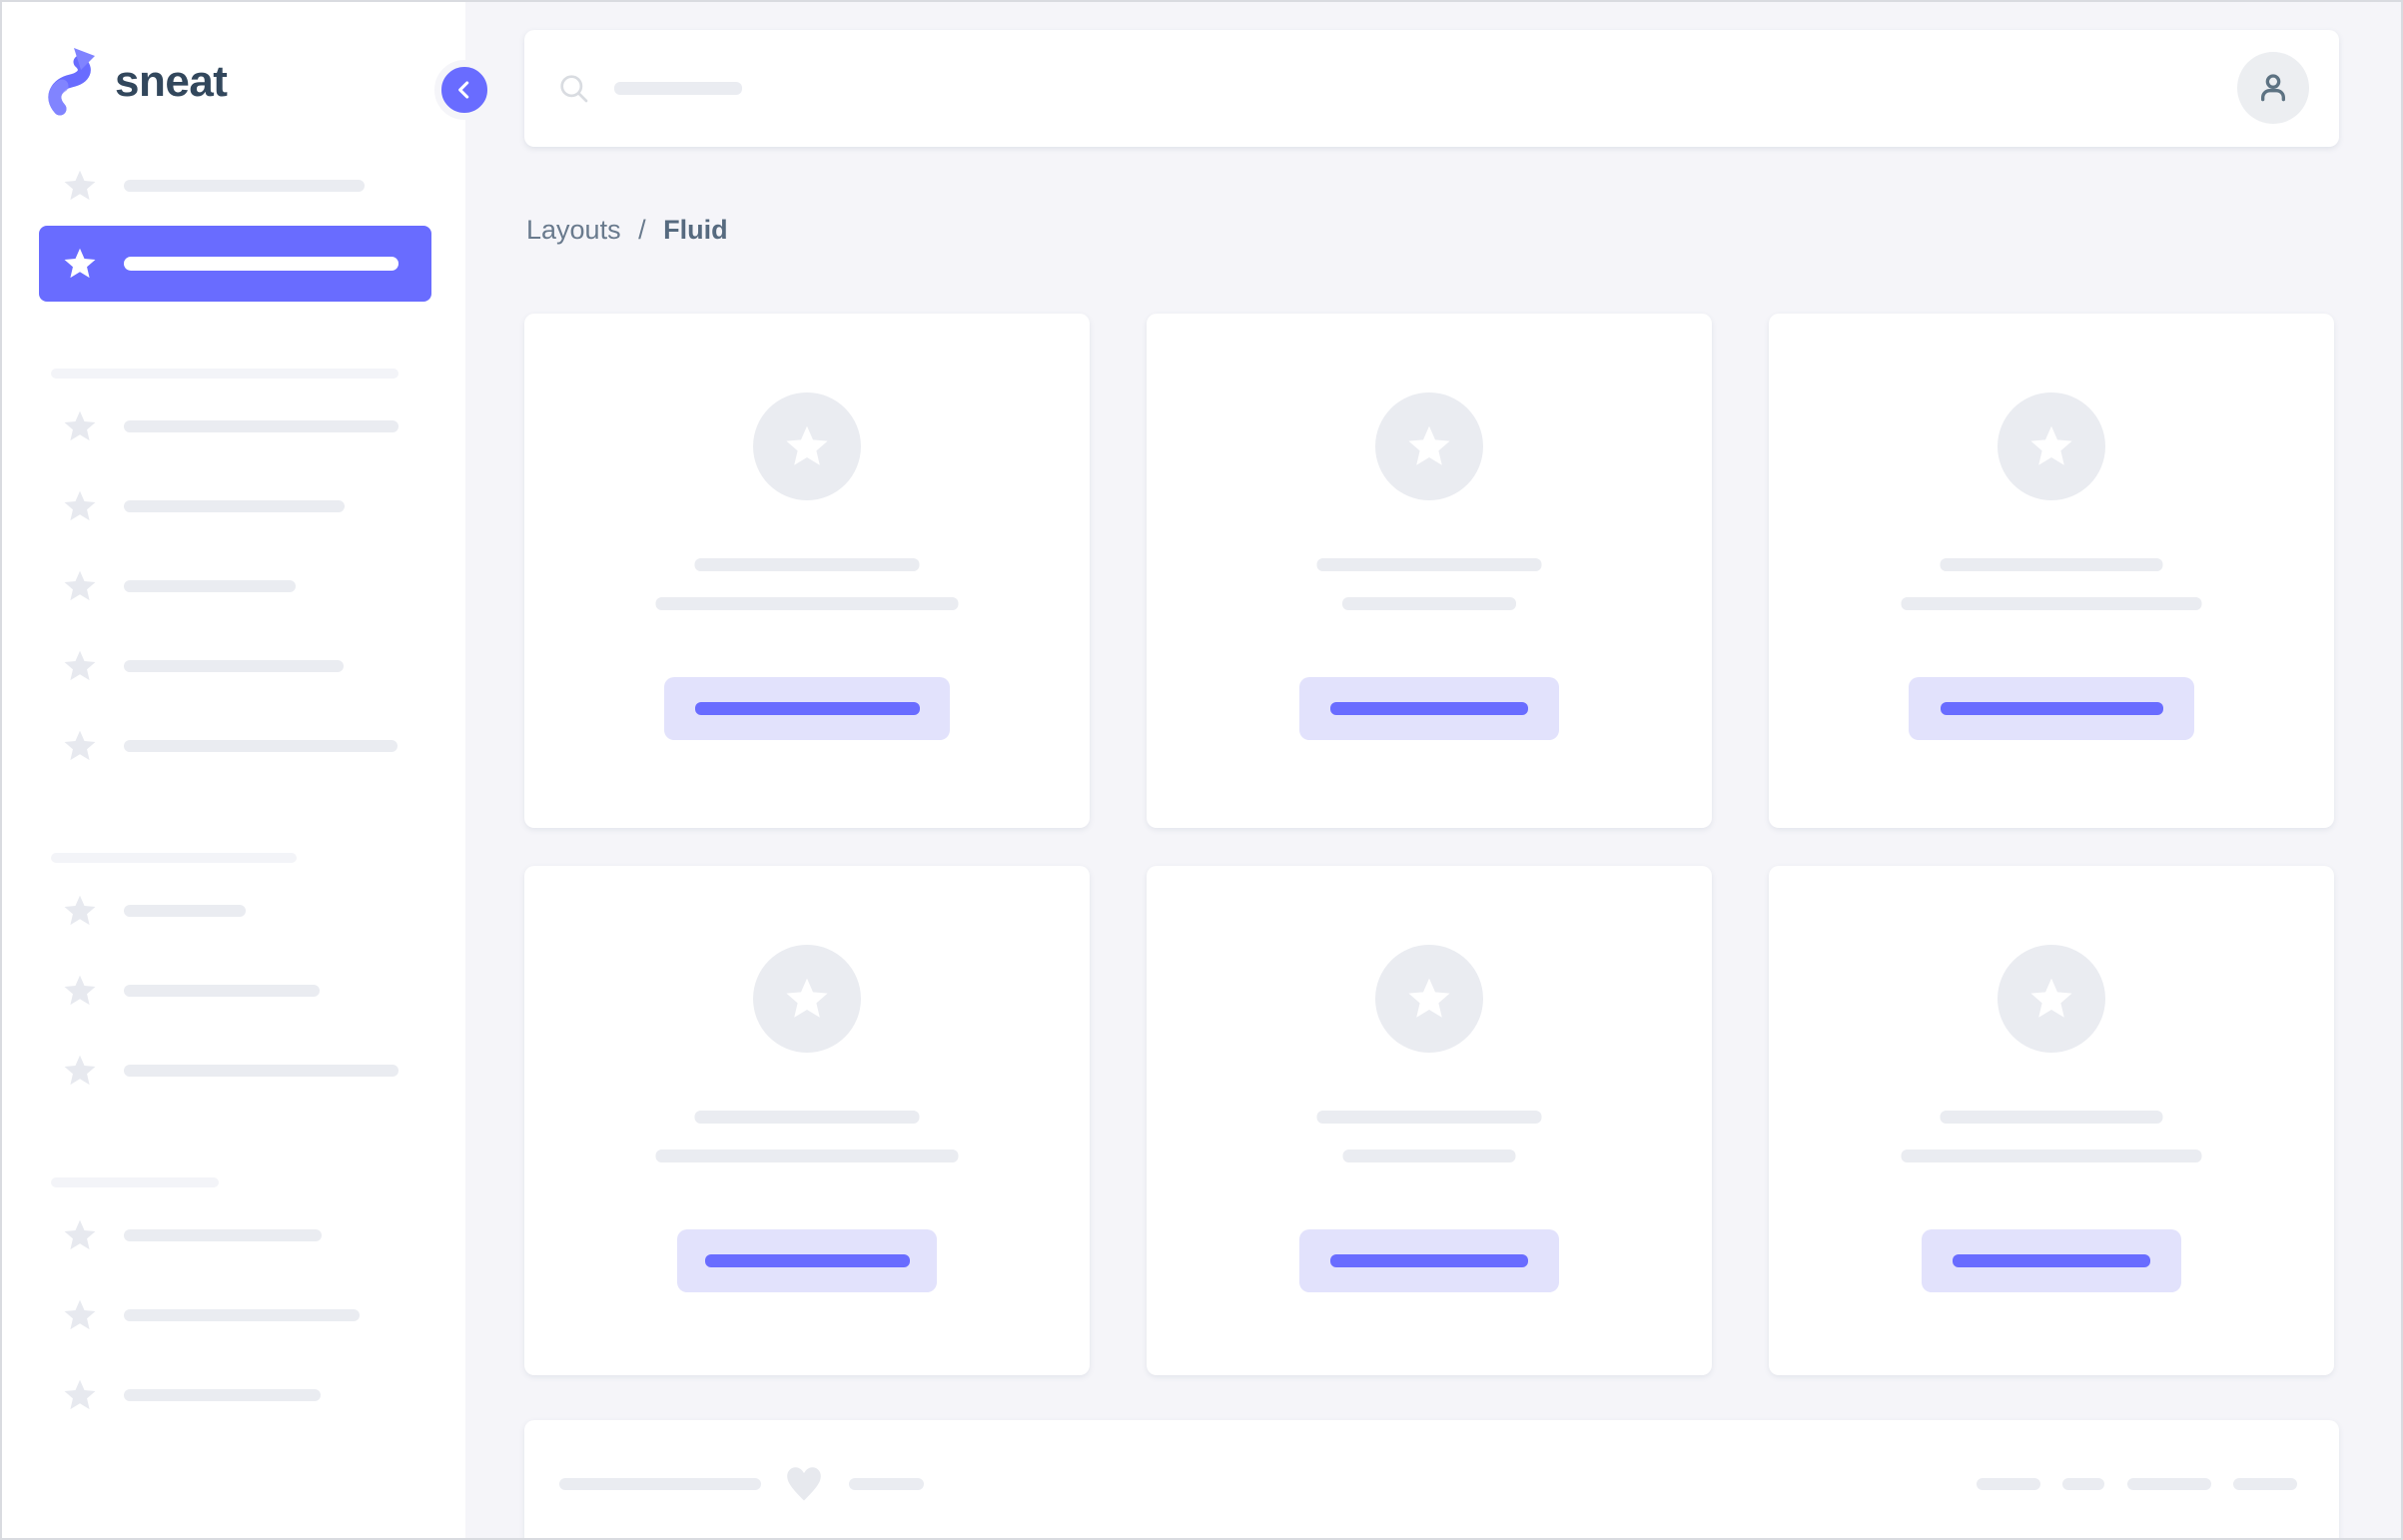 The height and width of the screenshot is (1540, 2403). What do you see at coordinates (574, 89) in the screenshot?
I see `search-icon` at bounding box center [574, 89].